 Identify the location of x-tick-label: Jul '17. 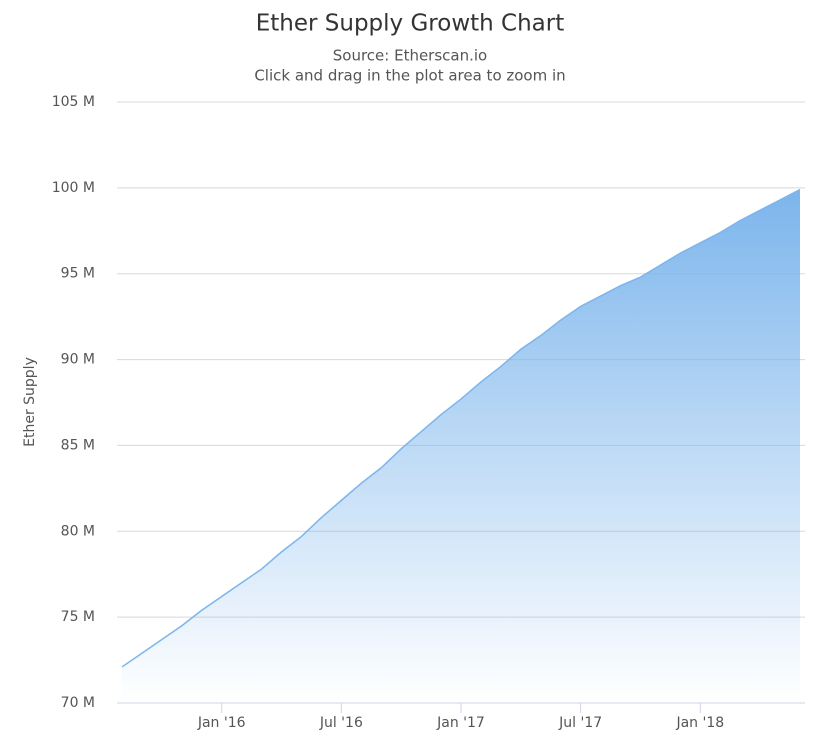
(580, 723).